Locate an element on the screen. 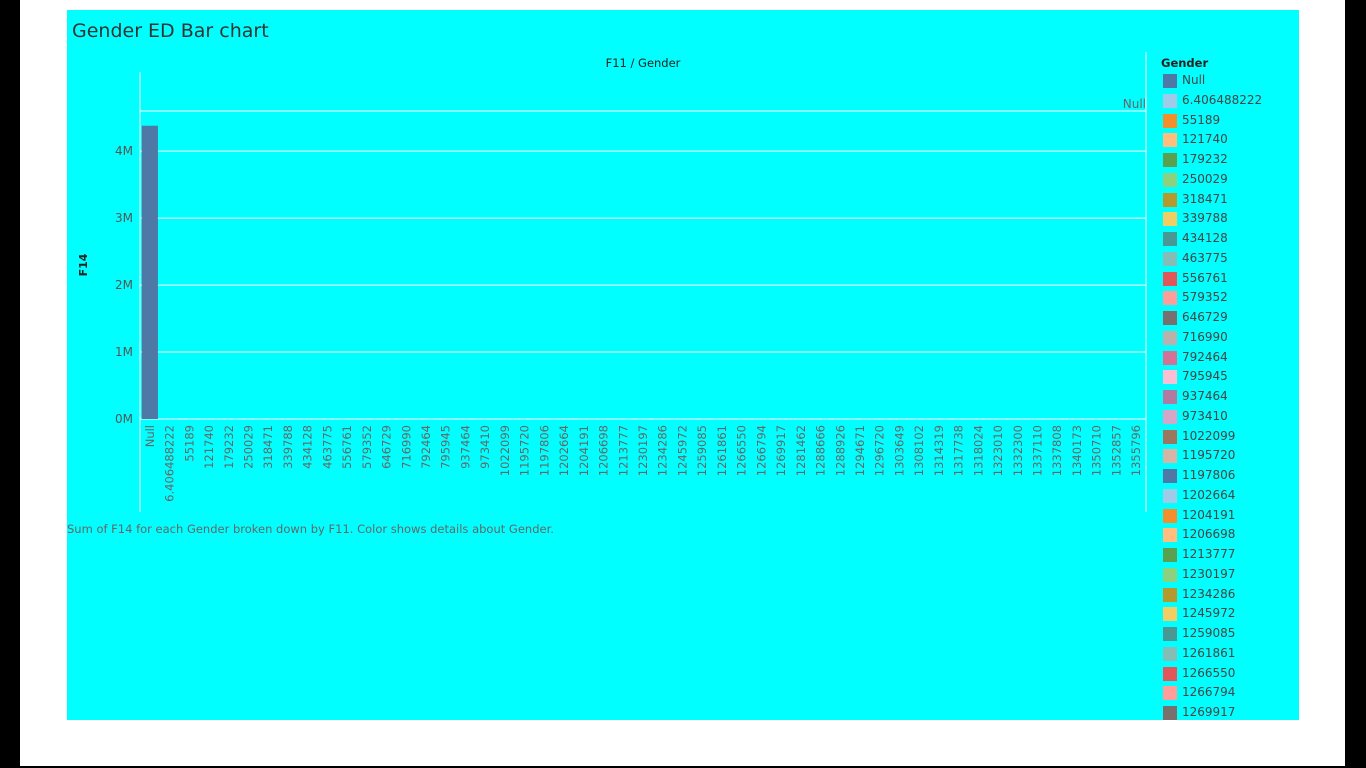  legend-label: 1266794 is located at coordinates (1209, 692).